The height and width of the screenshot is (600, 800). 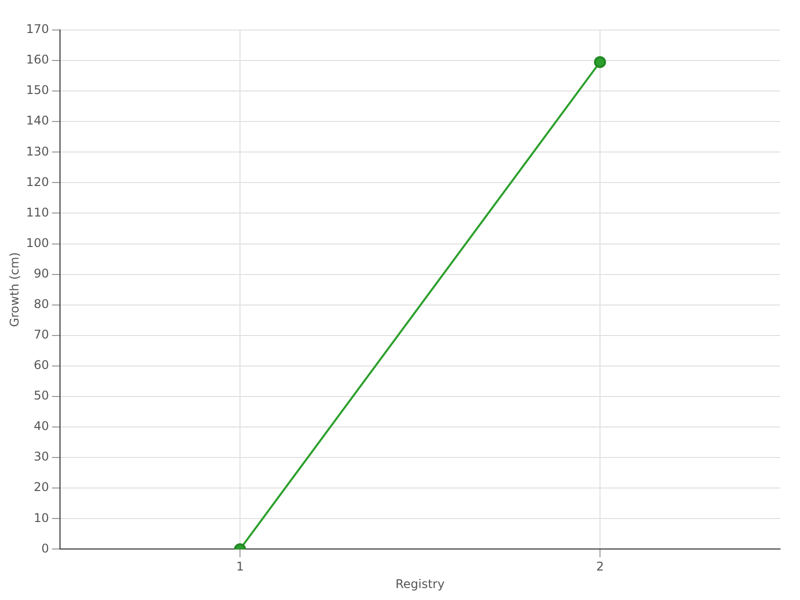 I want to click on x-tick-label: 1, so click(x=240, y=567).